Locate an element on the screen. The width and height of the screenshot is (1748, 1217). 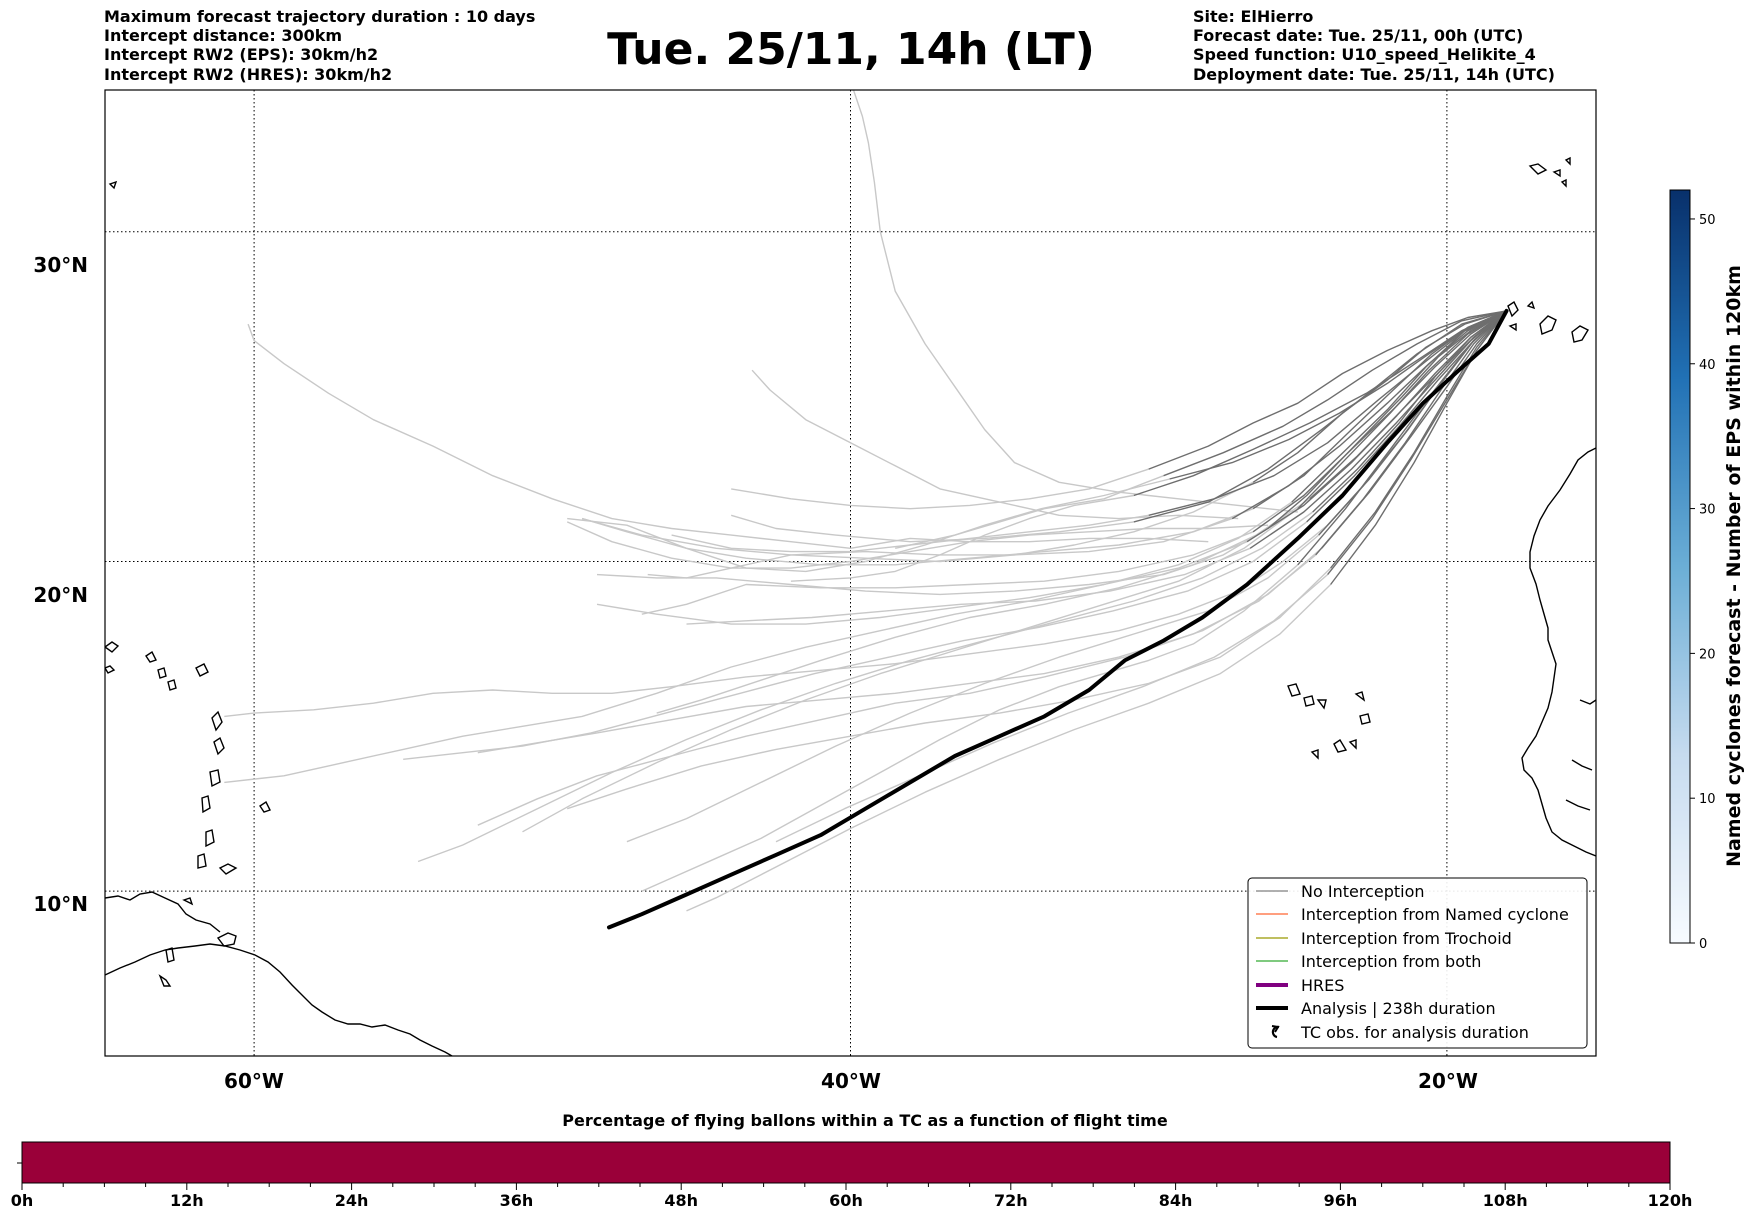
colorbar-tick-label: 10 is located at coordinates (1707, 799).